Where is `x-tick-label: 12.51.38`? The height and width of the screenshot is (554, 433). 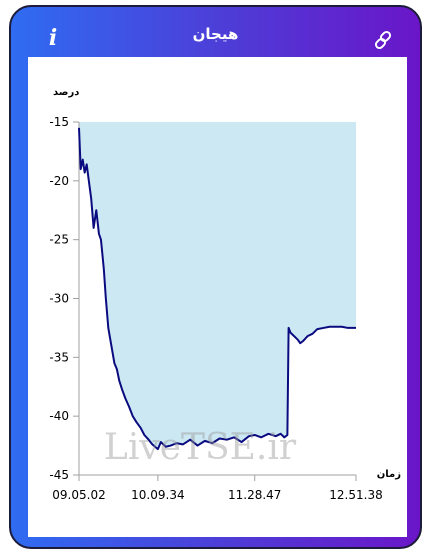 x-tick-label: 12.51.38 is located at coordinates (355, 495).